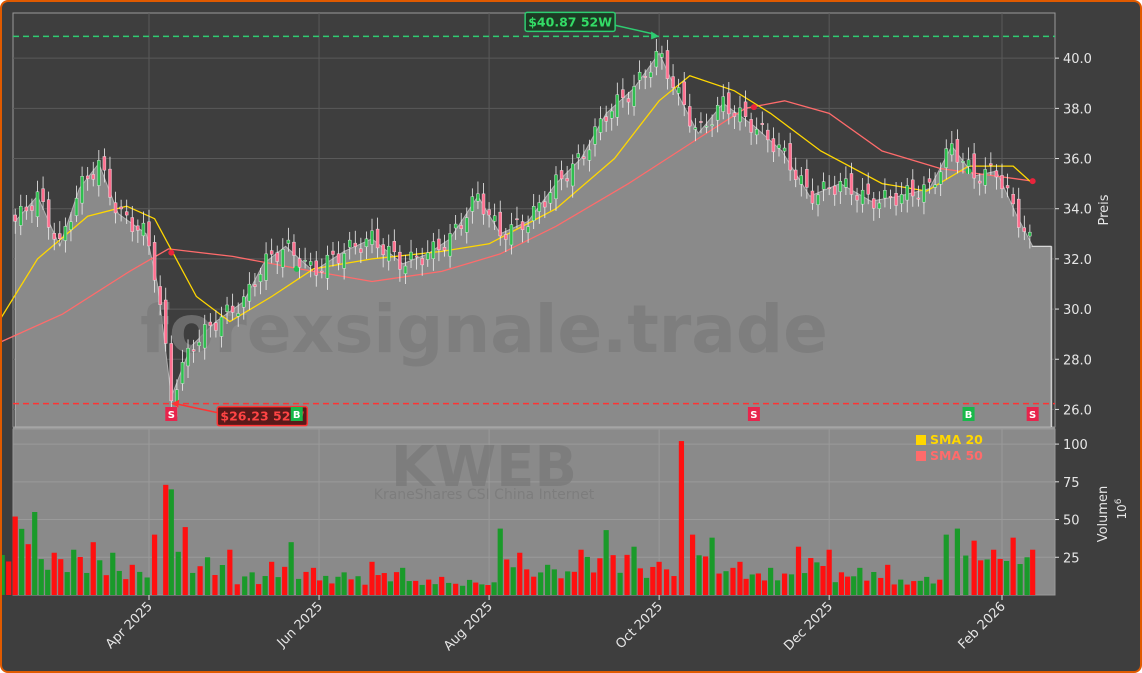  Describe the element at coordinates (982, 625) in the screenshot. I see `x-tick-label: Feb 2026` at that location.